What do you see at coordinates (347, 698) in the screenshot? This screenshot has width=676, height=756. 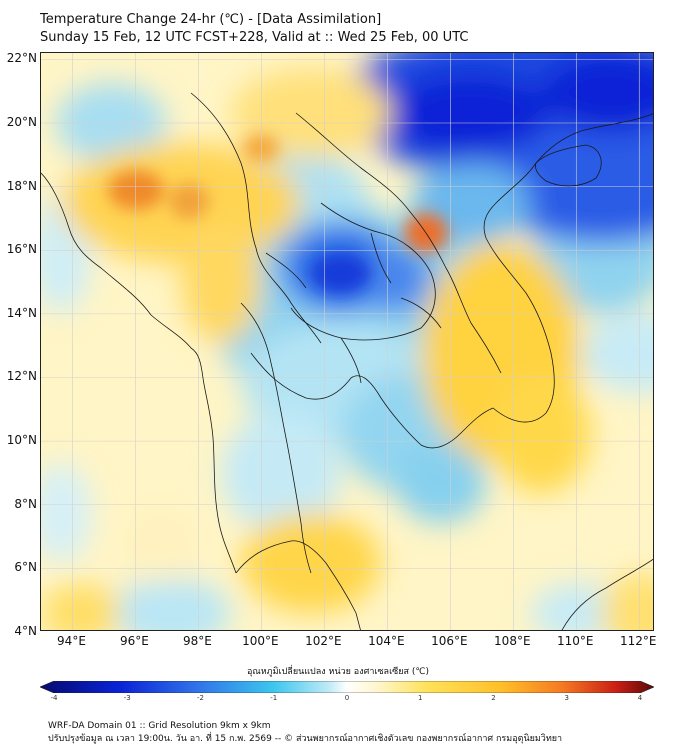 I see `colorbar-tick-label: 0` at bounding box center [347, 698].